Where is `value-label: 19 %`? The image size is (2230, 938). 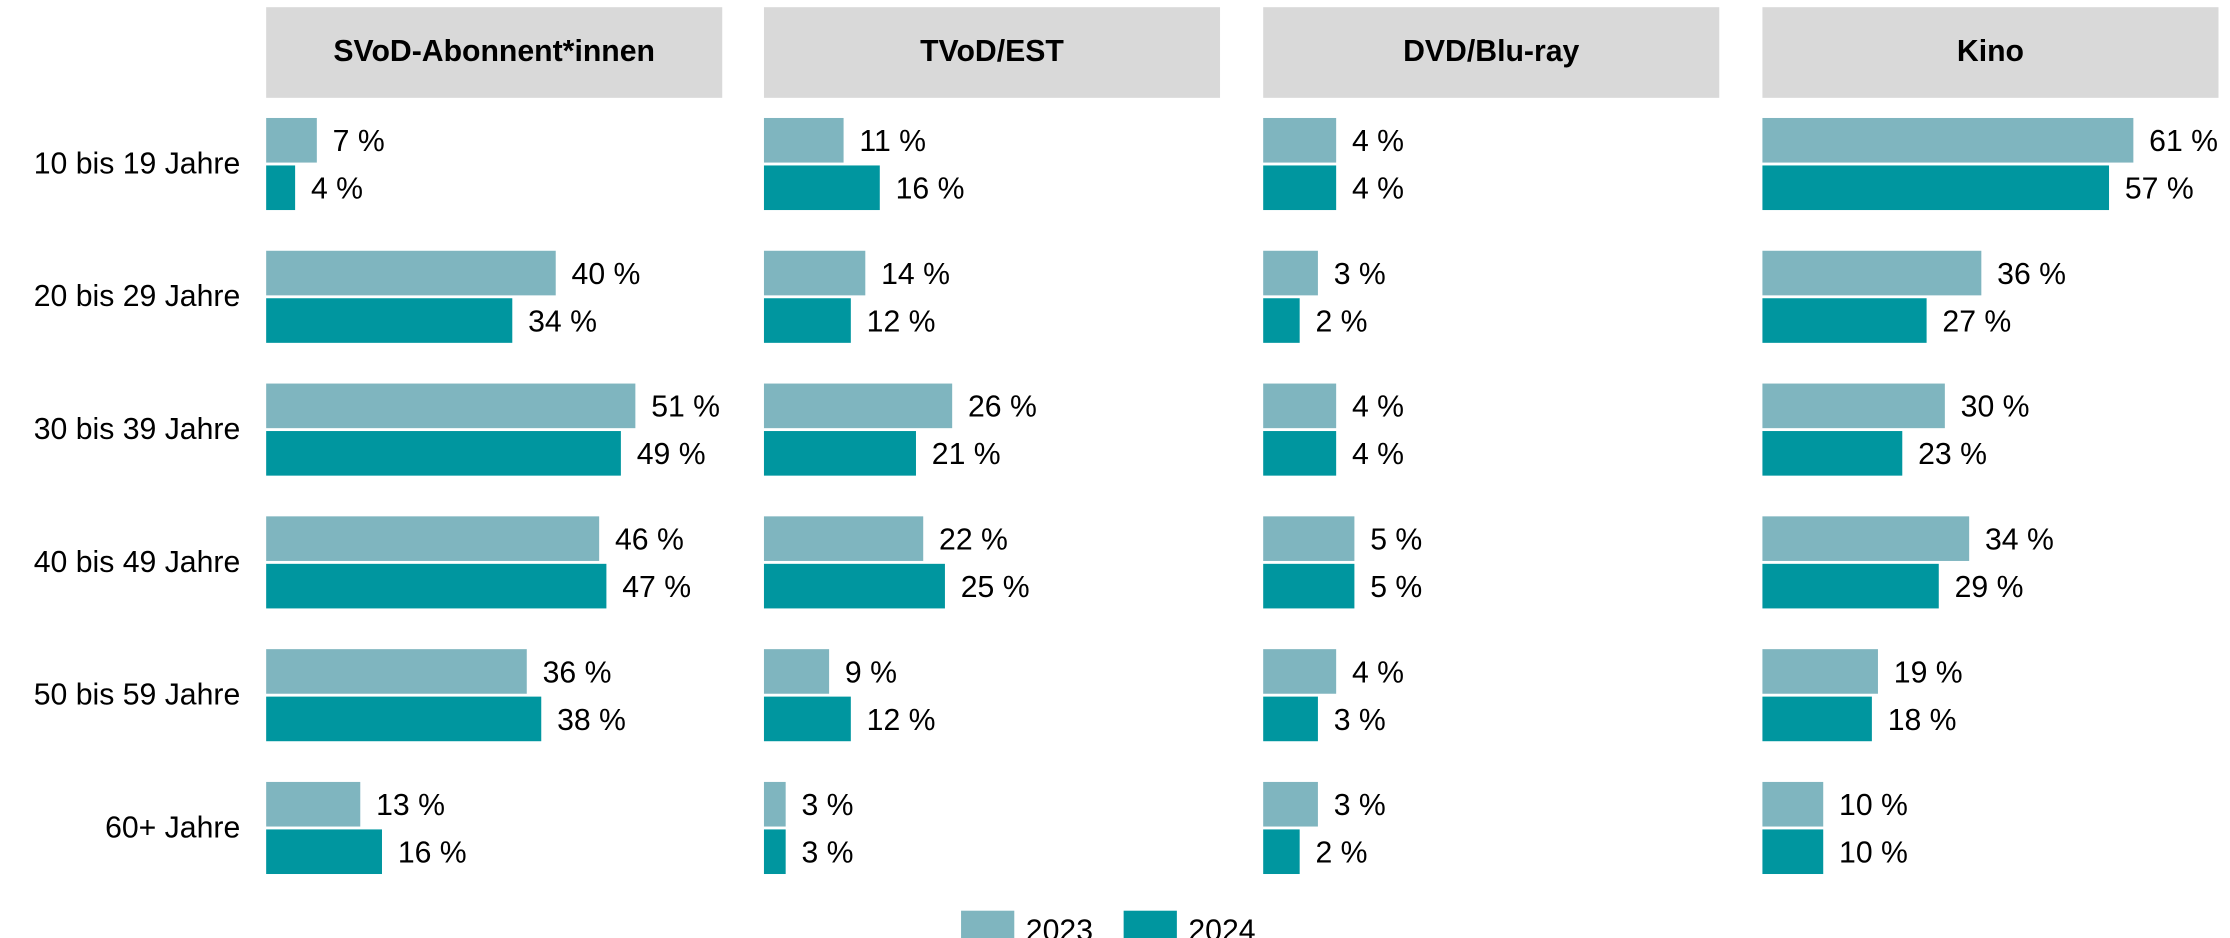
value-label: 19 % is located at coordinates (1928, 672).